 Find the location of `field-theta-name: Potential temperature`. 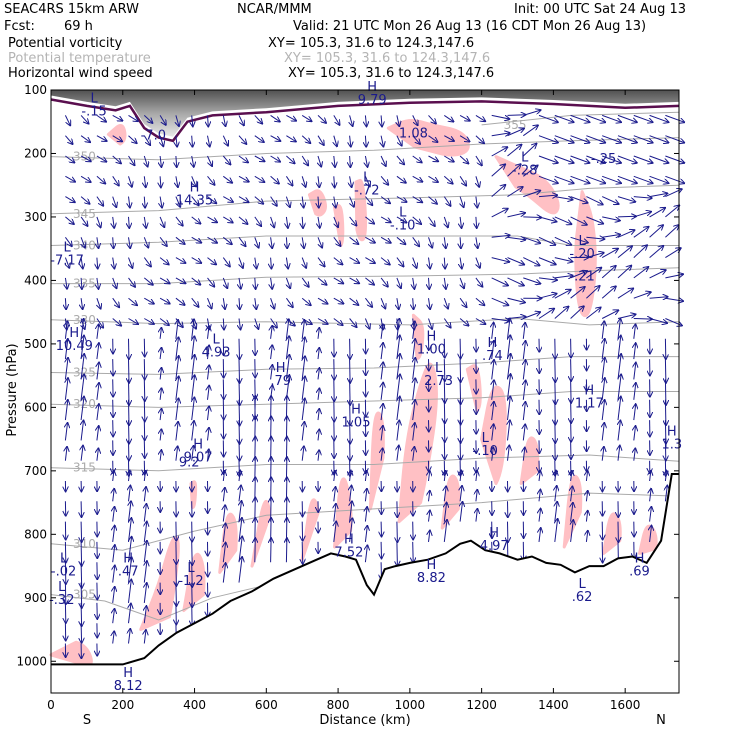

field-theta-name: Potential temperature is located at coordinates (79, 58).